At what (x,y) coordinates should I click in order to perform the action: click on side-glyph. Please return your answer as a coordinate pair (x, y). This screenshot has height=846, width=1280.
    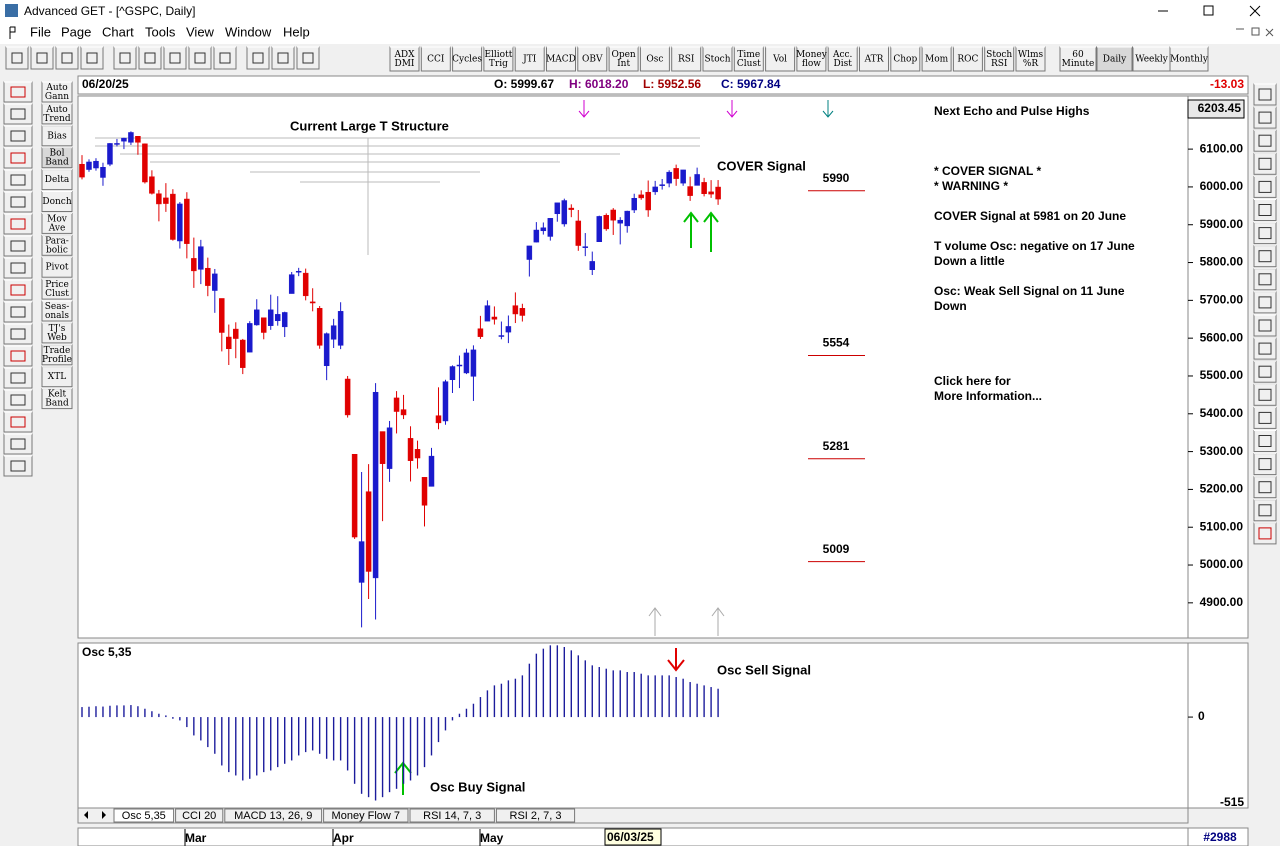
    Looking at the image, I should click on (18, 92).